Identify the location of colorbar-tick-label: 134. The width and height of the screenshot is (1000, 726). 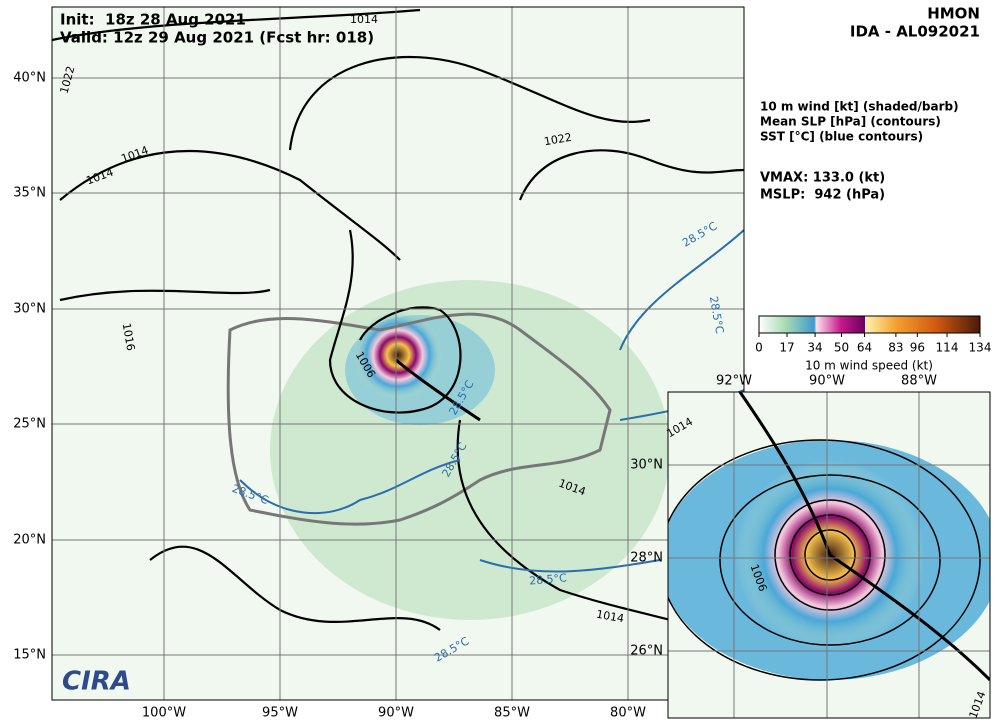
(980, 348).